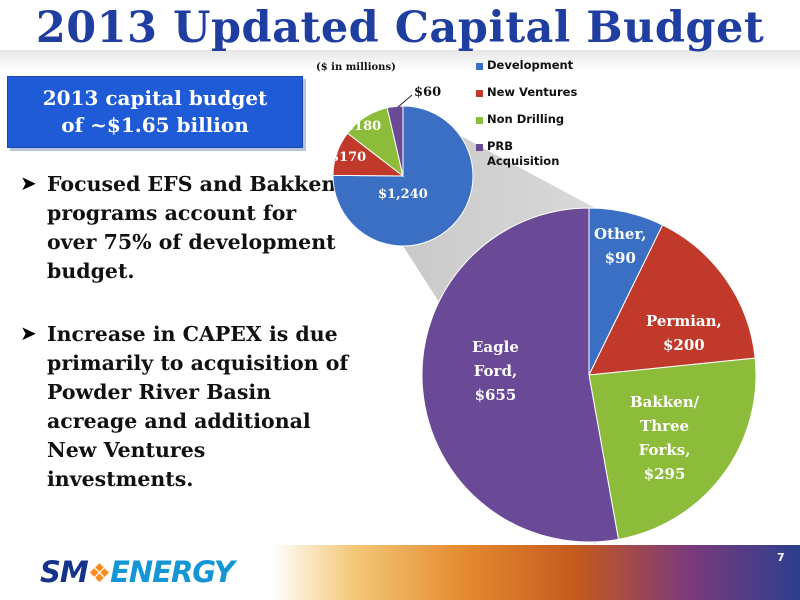 The image size is (800, 600). I want to click on label-line: $200, so click(684, 345).